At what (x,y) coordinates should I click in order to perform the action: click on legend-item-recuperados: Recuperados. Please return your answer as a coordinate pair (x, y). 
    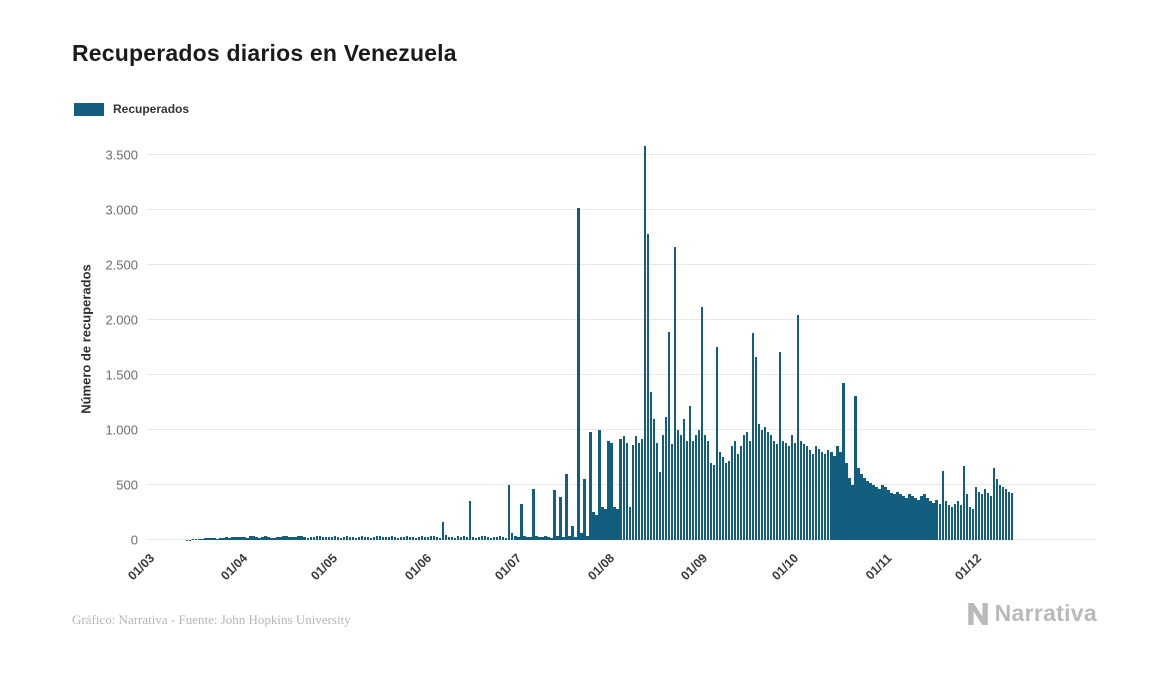
    Looking at the image, I should click on (131, 109).